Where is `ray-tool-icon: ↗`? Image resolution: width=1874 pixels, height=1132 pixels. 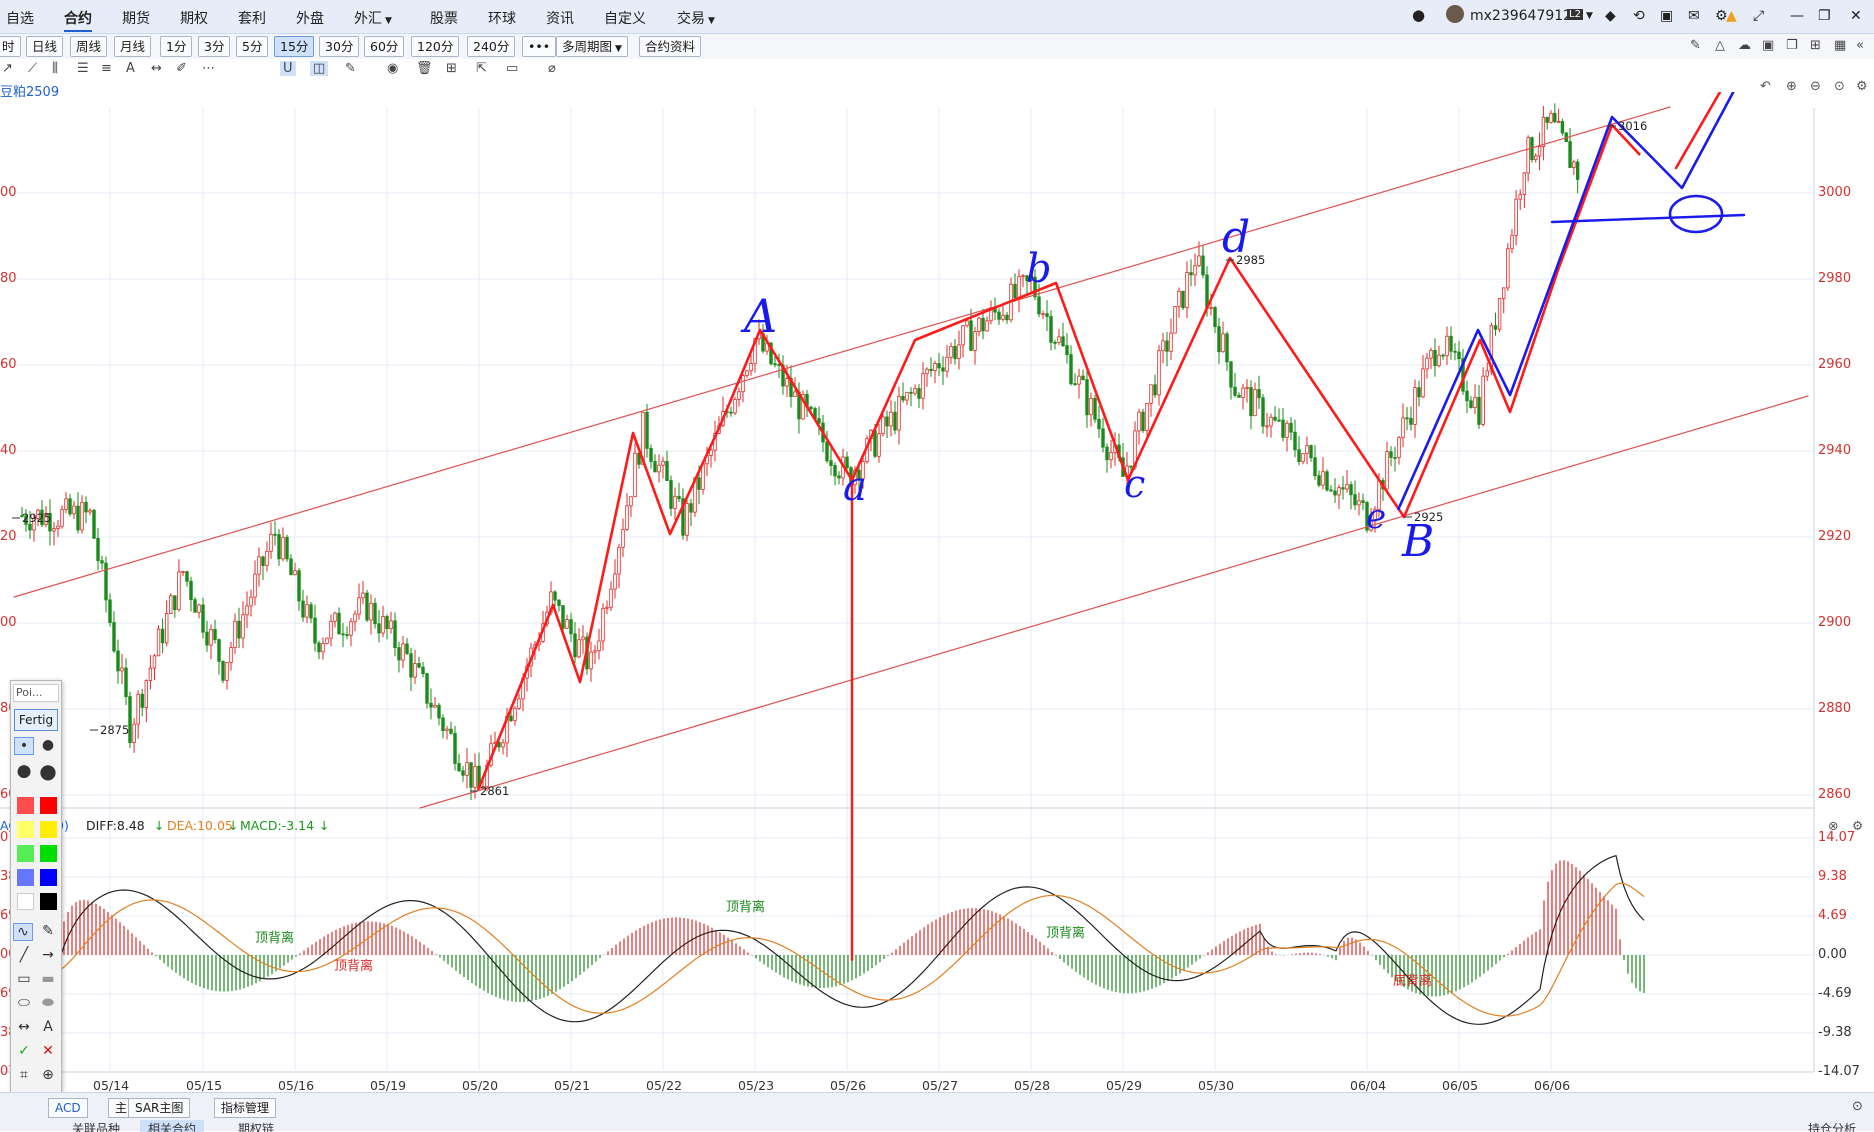 ray-tool-icon: ↗ is located at coordinates (7, 68).